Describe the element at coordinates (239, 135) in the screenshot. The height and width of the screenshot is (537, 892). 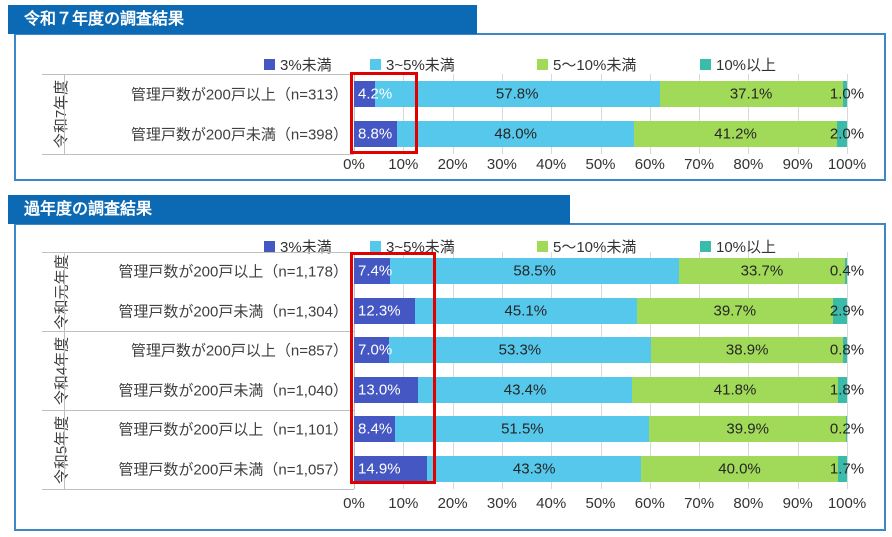
I see `row-label: 管理戸数が200戸未満（n=398）` at that location.